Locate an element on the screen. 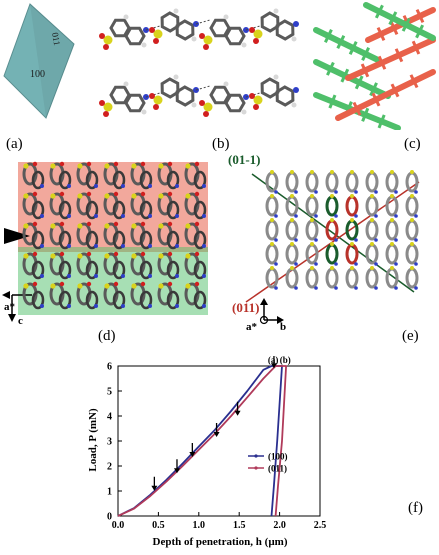 The width and height of the screenshot is (439, 555). red-layer is located at coordinates (113, 207).